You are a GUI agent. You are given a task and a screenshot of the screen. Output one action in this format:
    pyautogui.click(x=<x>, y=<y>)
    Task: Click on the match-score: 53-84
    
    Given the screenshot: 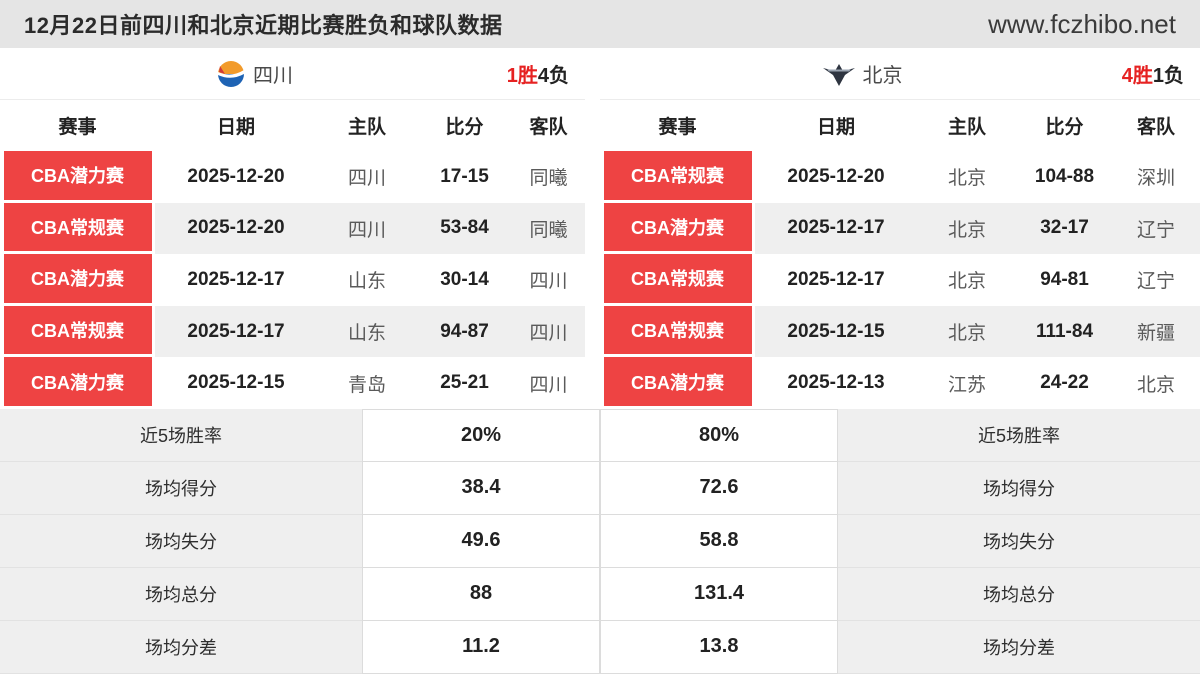 What is the action you would take?
    pyautogui.click(x=464, y=228)
    